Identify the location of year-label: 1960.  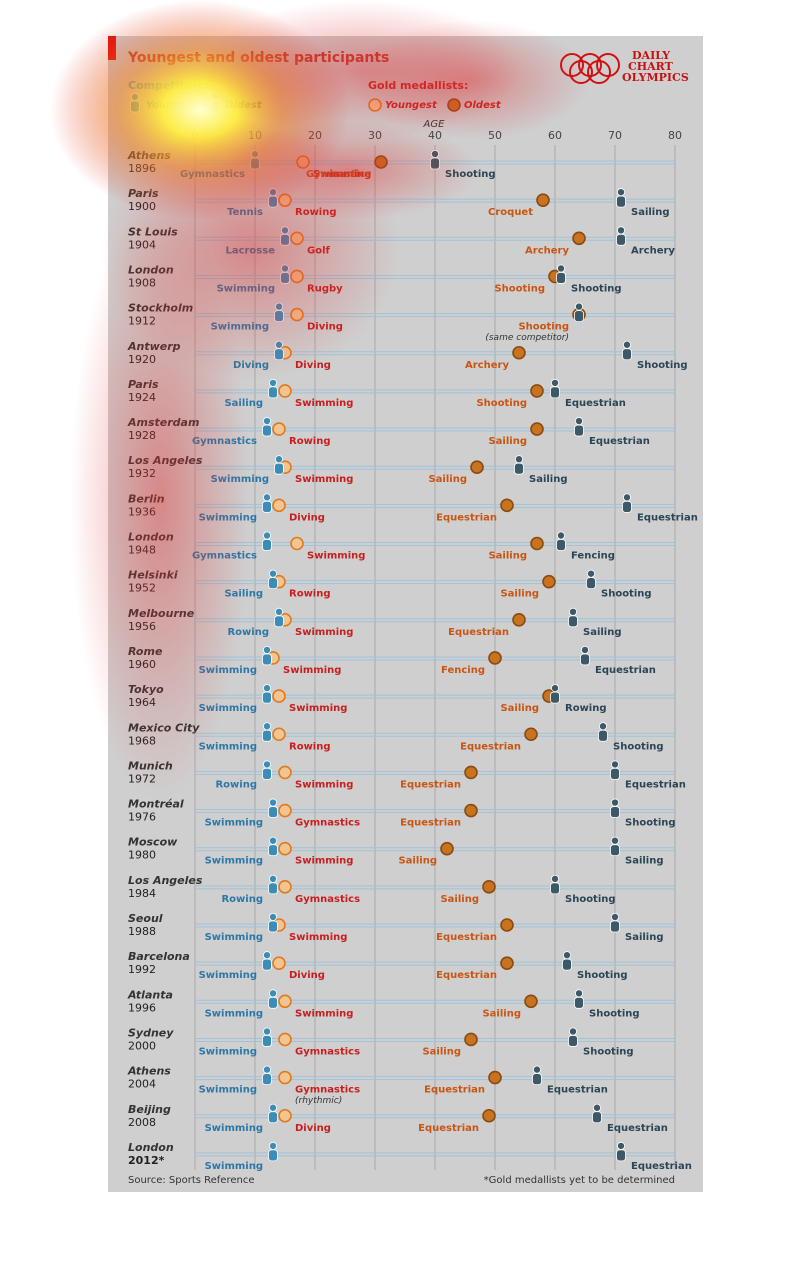
(142, 664).